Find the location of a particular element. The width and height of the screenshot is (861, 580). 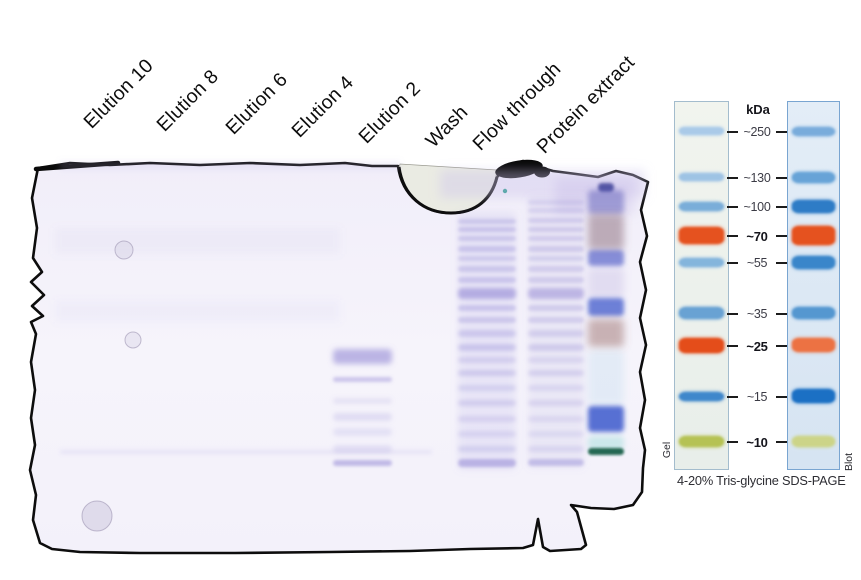

ladder-band-gel--15 is located at coordinates (701, 396).